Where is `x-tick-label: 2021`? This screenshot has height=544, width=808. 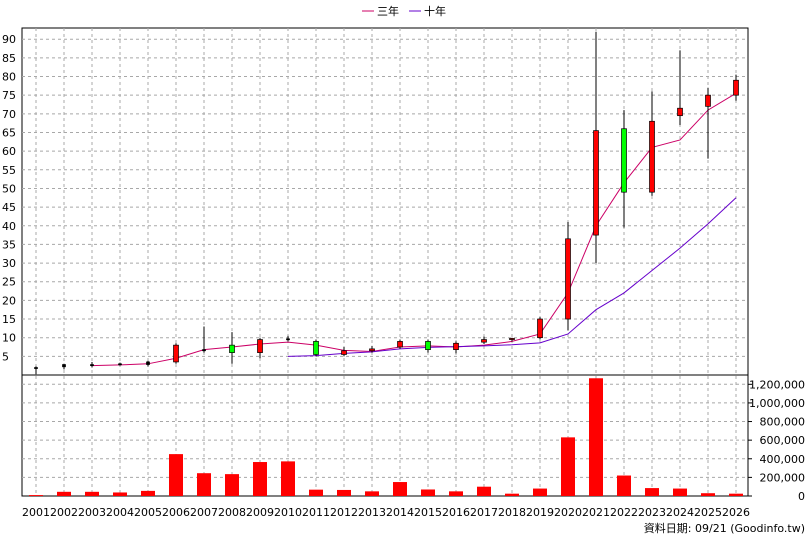 x-tick-label: 2021 is located at coordinates (596, 512).